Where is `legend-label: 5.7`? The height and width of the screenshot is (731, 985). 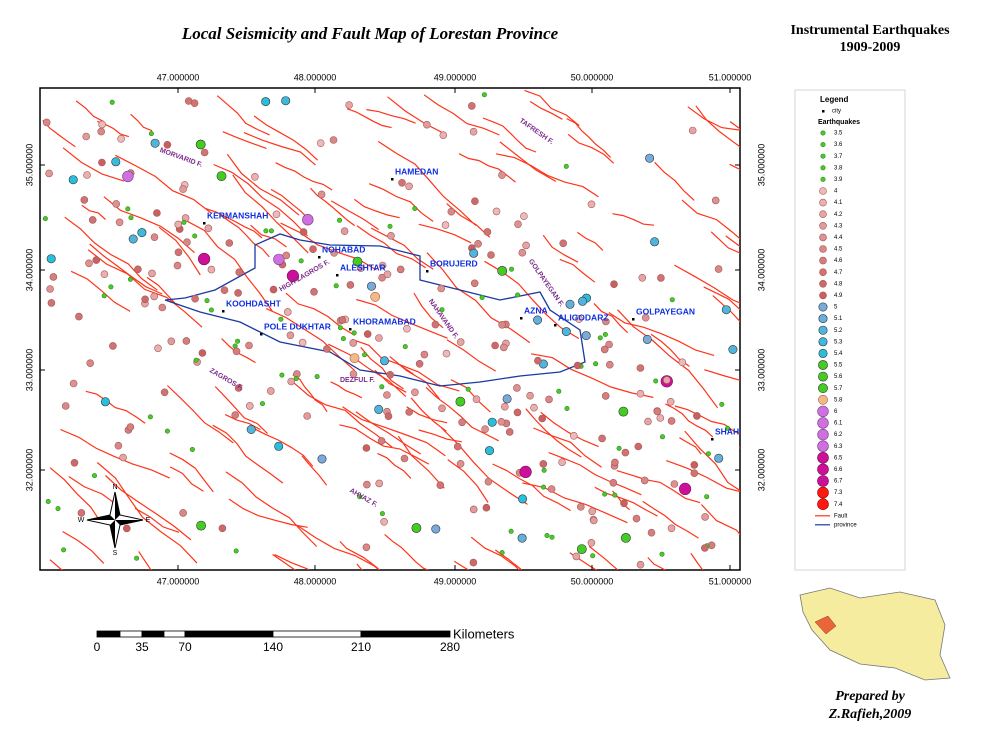
legend-label: 5.7 is located at coordinates (838, 389).